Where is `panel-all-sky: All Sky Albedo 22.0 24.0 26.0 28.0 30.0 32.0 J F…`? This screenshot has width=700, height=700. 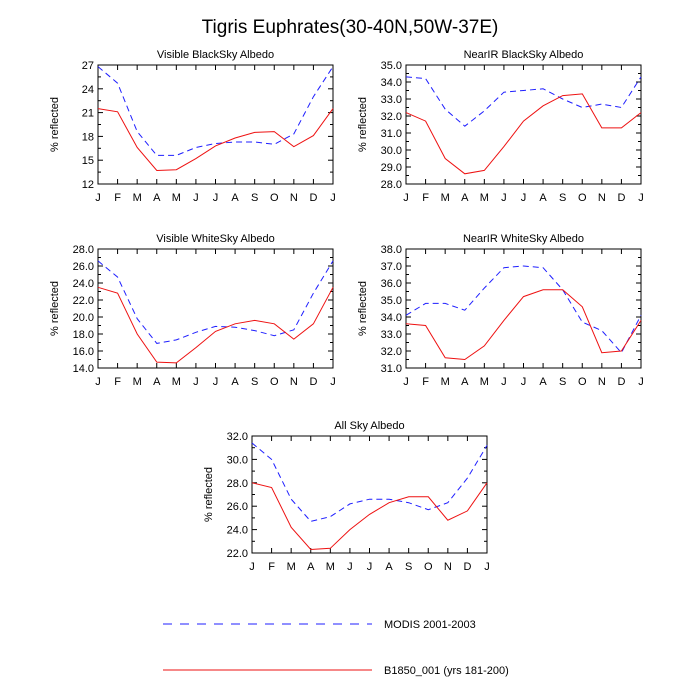 panel-all-sky: All Sky Albedo 22.0 24.0 26.0 28.0 30.0 32.0 J F… is located at coordinates (346, 496).